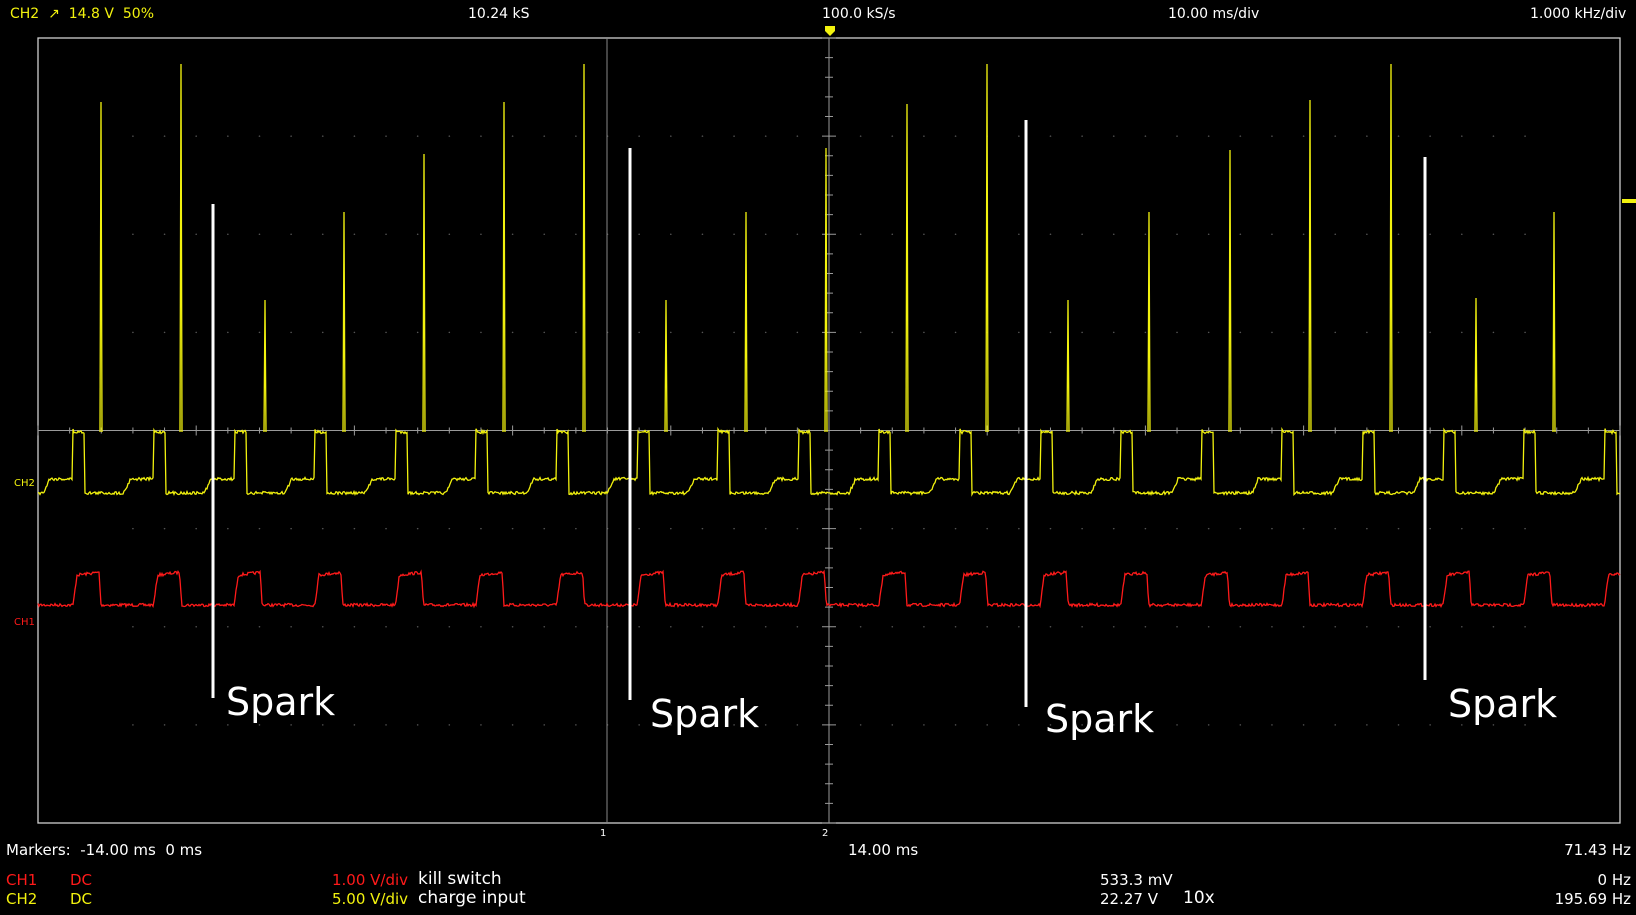 Image resolution: width=1636 pixels, height=915 pixels. I want to click on sample-rate: 100.0 kS/s, so click(859, 14).